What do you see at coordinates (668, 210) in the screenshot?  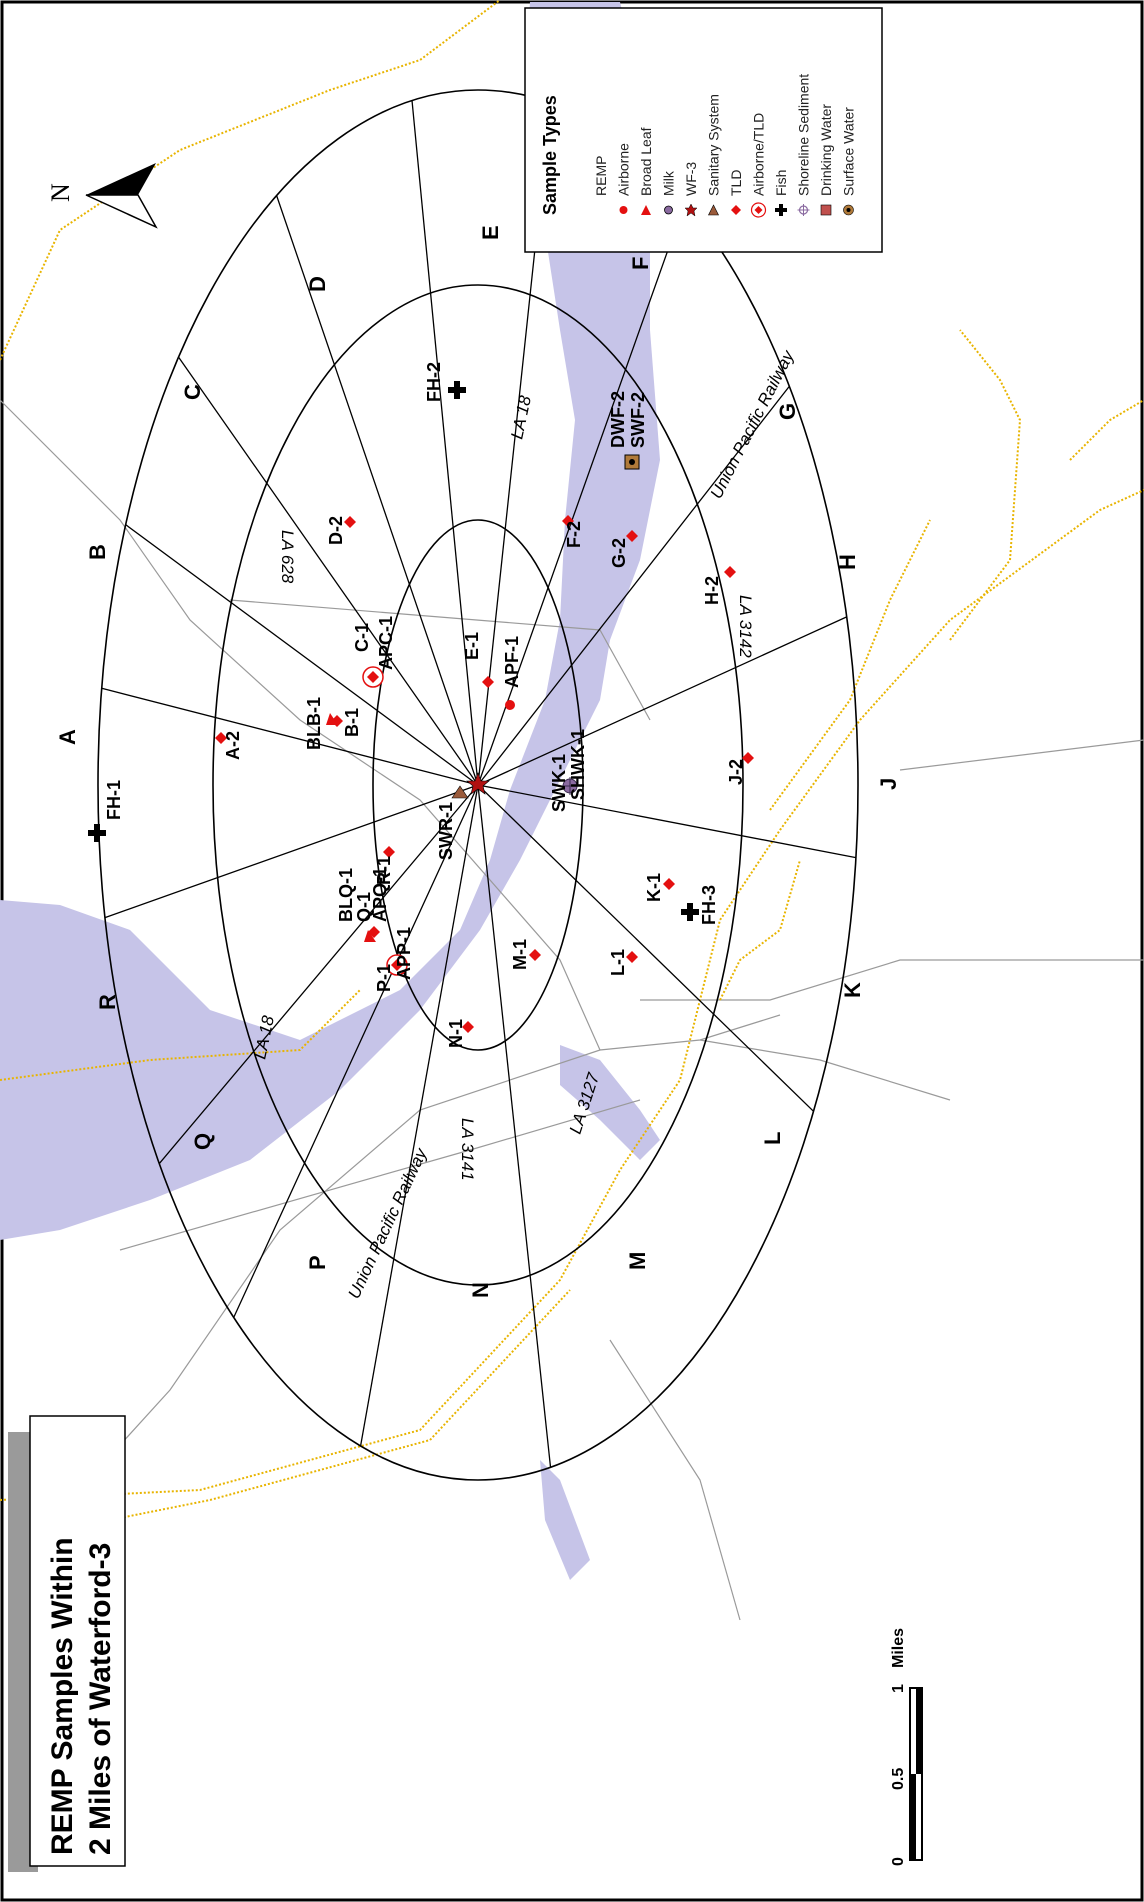 I see `purple-dot-icon` at bounding box center [668, 210].